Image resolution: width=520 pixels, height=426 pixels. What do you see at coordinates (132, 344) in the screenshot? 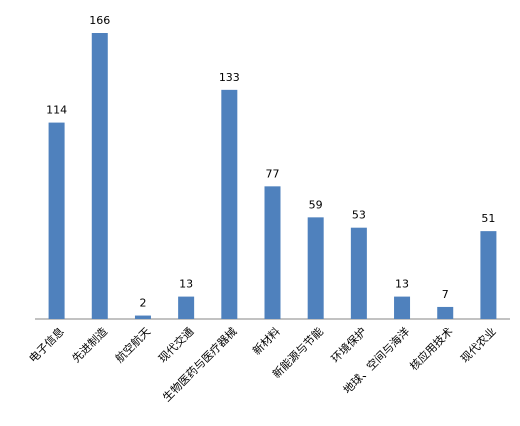
I see `x-tick-label: 航空航天` at bounding box center [132, 344].